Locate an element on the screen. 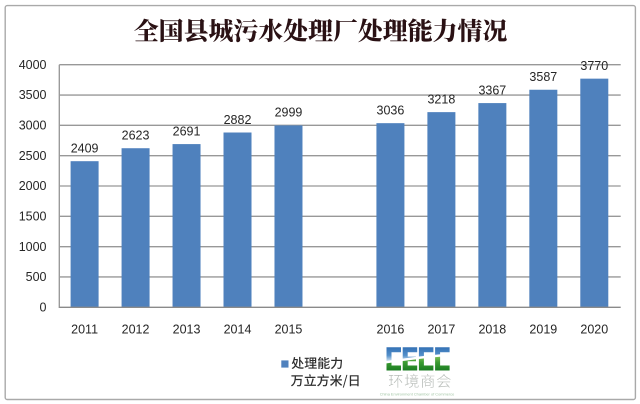 The image size is (640, 404). svg-text: 2011 is located at coordinates (84, 329).